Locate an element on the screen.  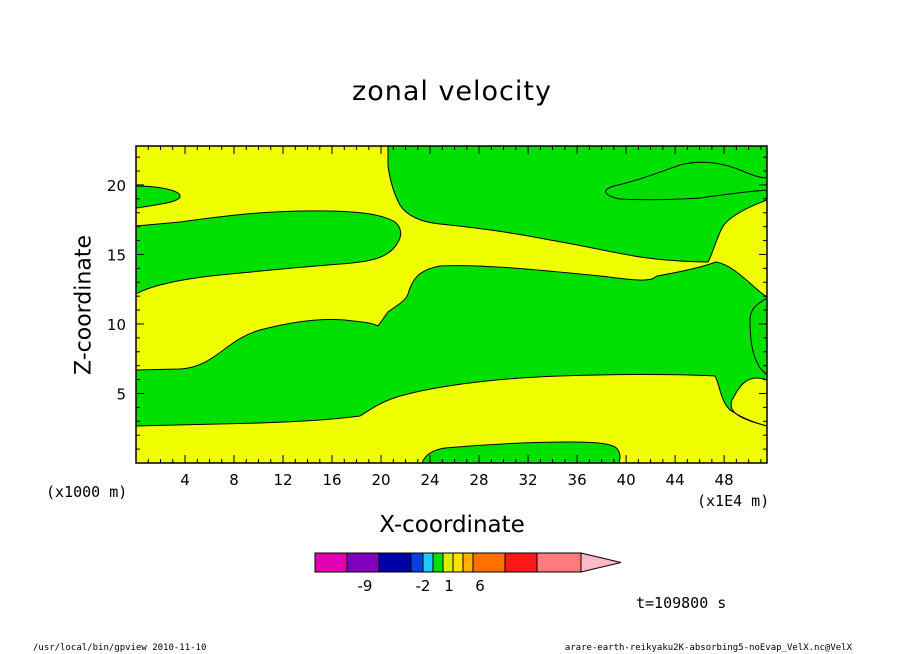
colorbar-label: -2 is located at coordinates (423, 586).